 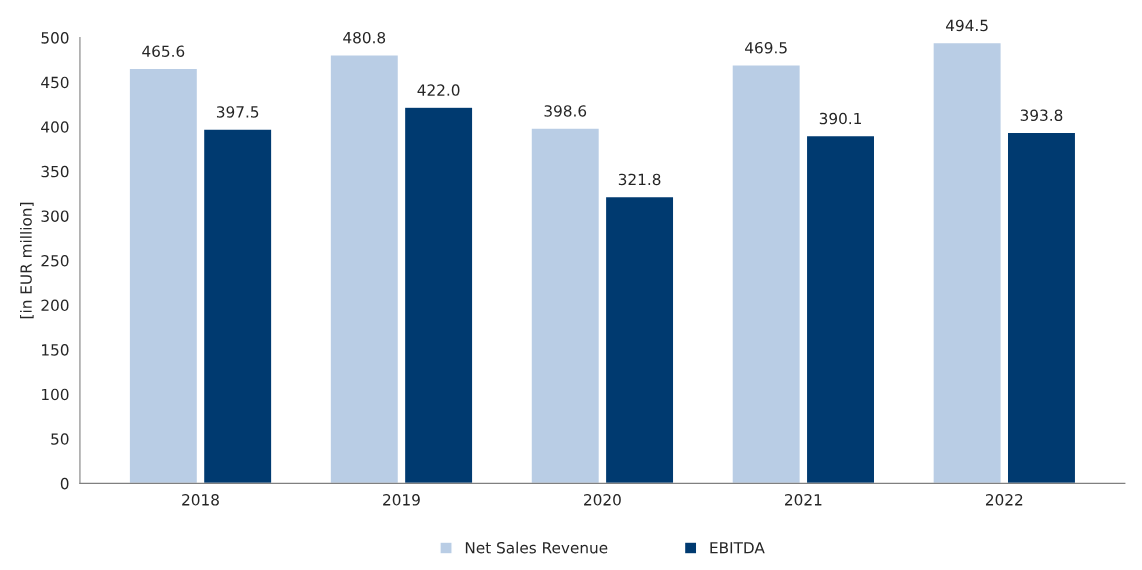 I want to click on data-label: 480.8, so click(x=364, y=37).